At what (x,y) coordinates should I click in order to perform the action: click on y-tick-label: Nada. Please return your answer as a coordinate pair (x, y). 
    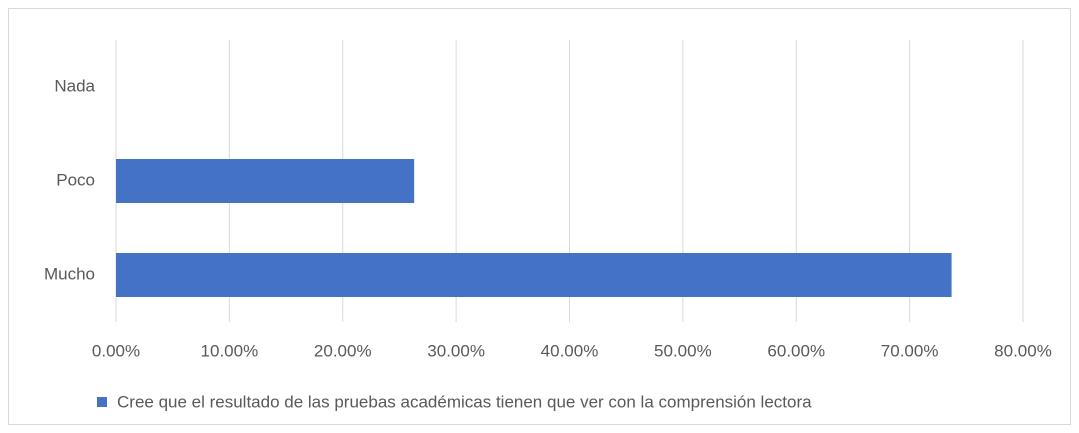
    Looking at the image, I should click on (74, 85).